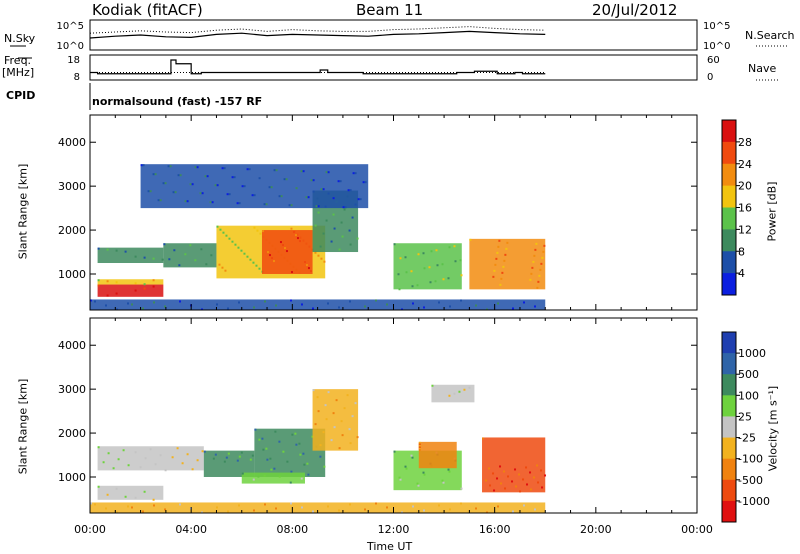 Image resolution: width=800 pixels, height=554 pixels. I want to click on power-region, so click(507, 264).